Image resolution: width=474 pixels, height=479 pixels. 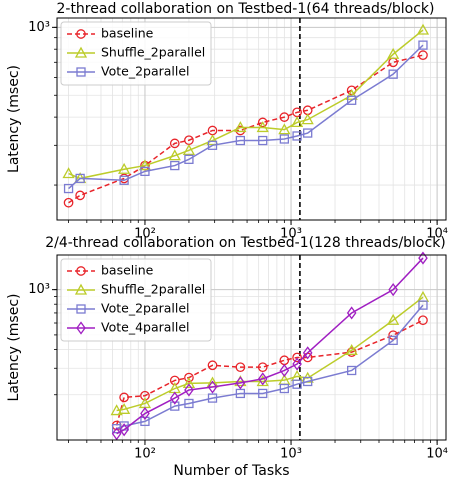 I want to click on x-tick-label: 10³, so click(x=291, y=234).